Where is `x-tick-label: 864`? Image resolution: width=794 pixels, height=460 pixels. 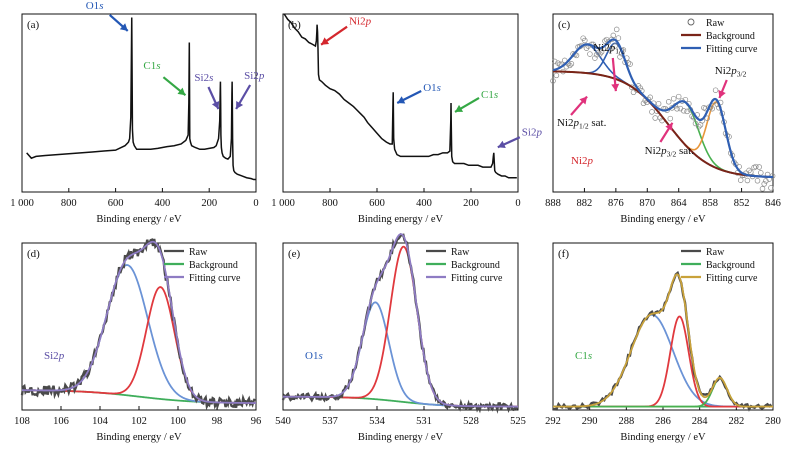 x-tick-label: 864 is located at coordinates (679, 203).